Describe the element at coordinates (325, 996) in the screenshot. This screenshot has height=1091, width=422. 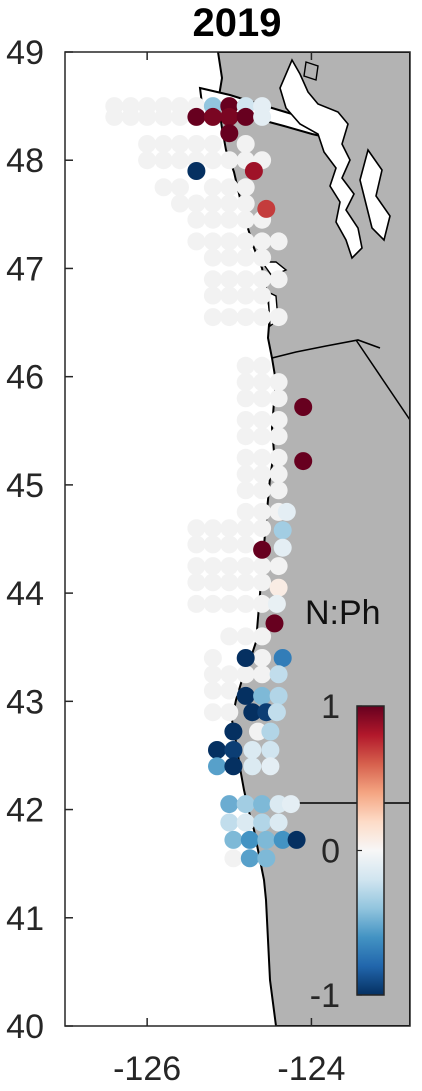
I see `colorbar-tick-label: -1` at that location.